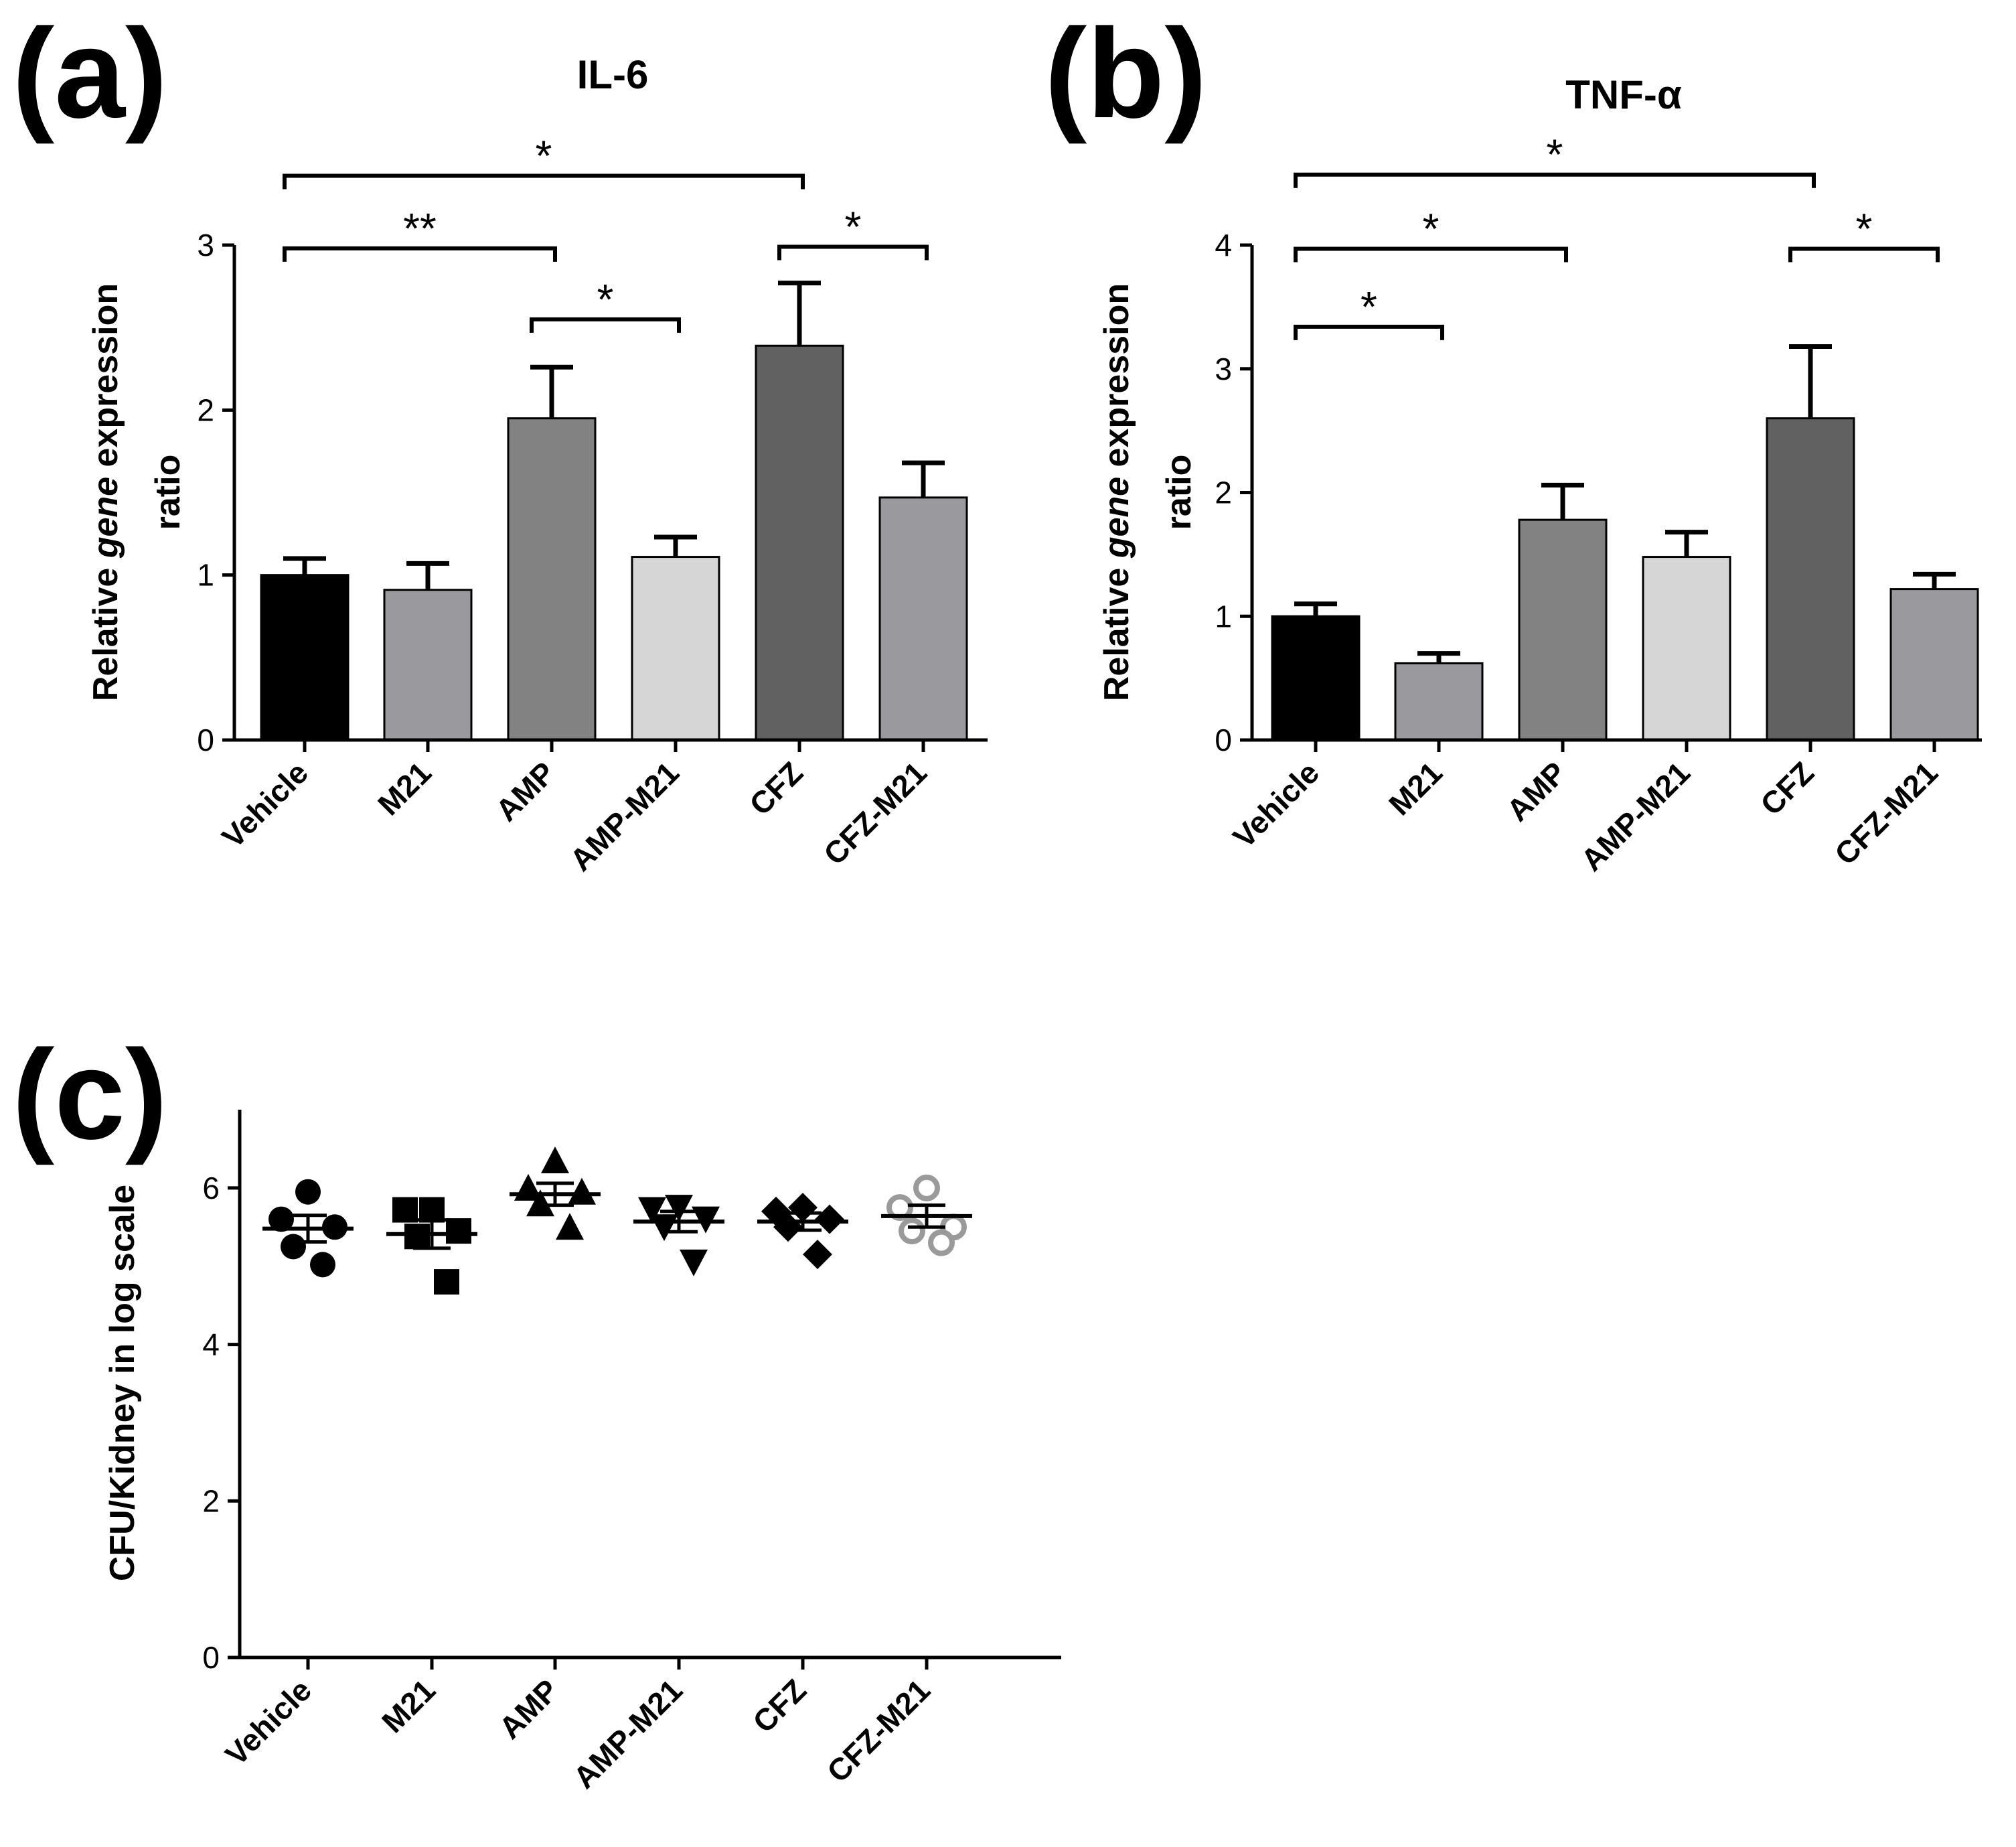 The width and height of the screenshot is (2016, 1847). I want to click on y-tick-label: 6, so click(211, 1188).